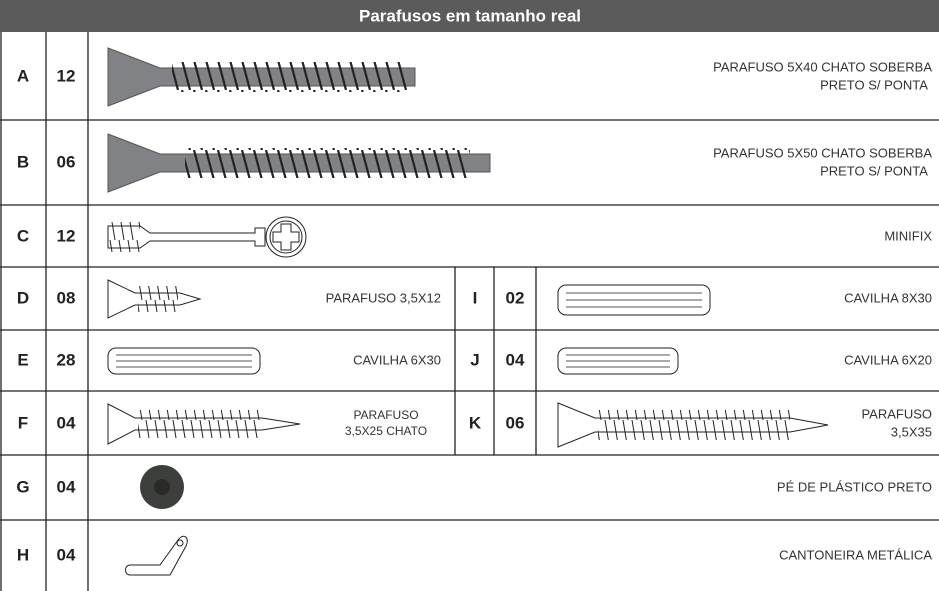 Image resolution: width=939 pixels, height=591 pixels. What do you see at coordinates (474, 359) in the screenshot?
I see `letter: J` at bounding box center [474, 359].